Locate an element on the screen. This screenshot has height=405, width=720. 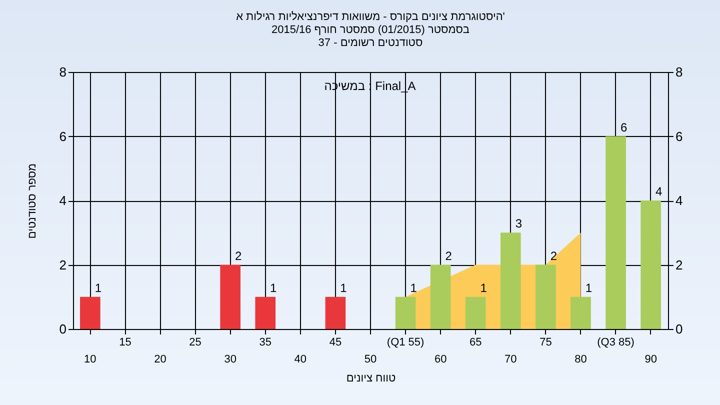
data-label: 3 is located at coordinates (518, 223).